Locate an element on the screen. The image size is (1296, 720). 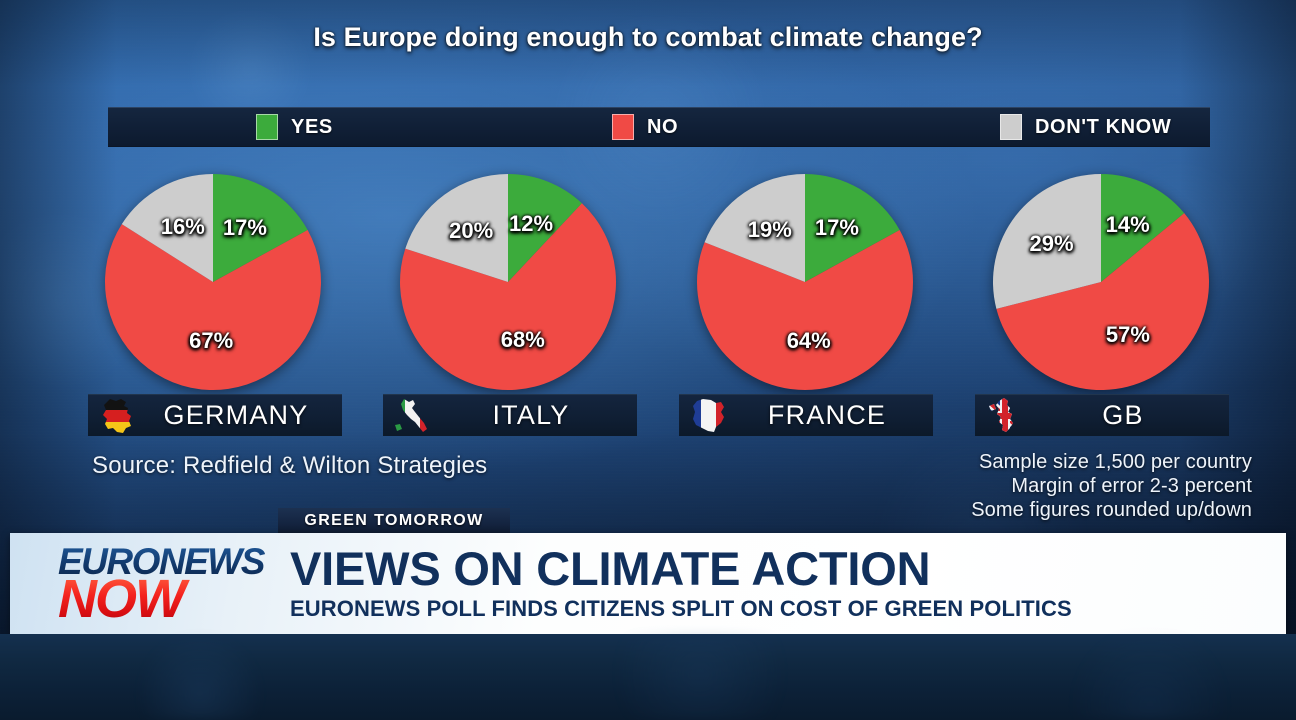
note-rounding: Some figures rounded up/down is located at coordinates (1111, 510).